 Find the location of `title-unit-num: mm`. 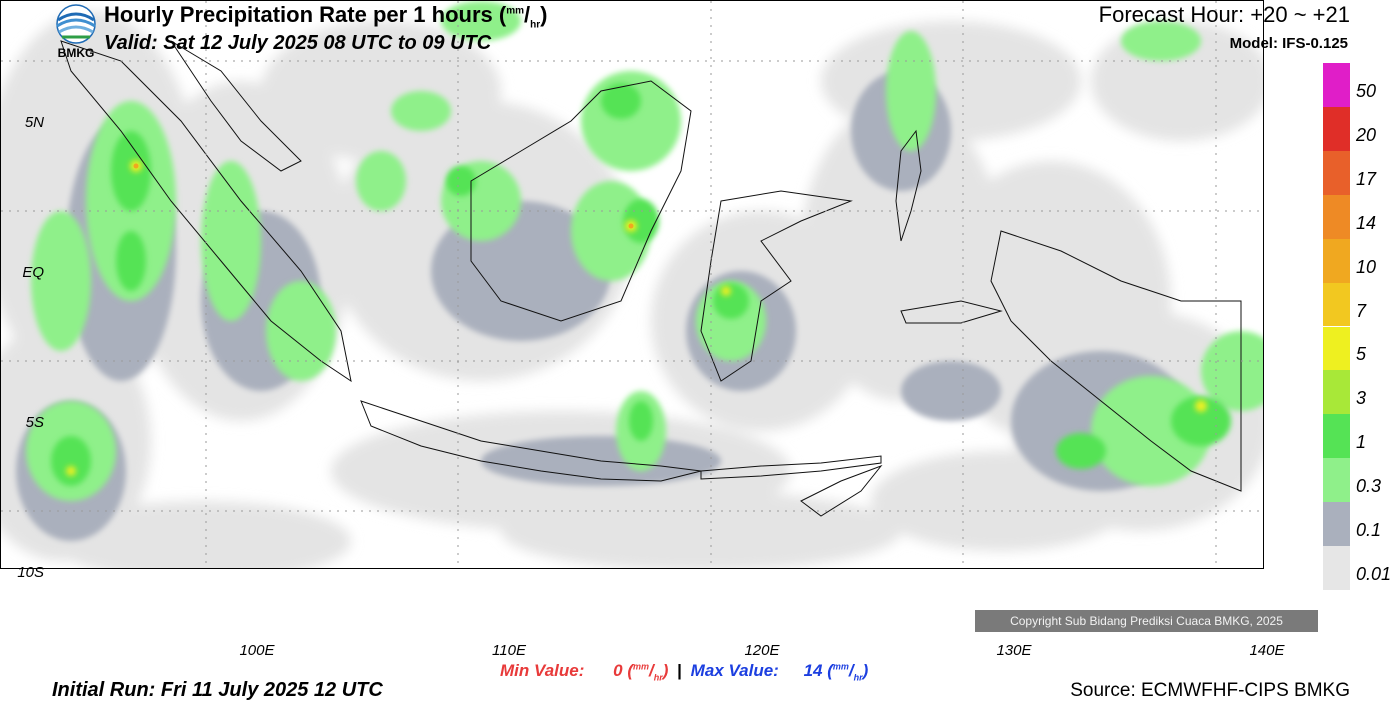

title-unit-num: mm is located at coordinates (515, 11).